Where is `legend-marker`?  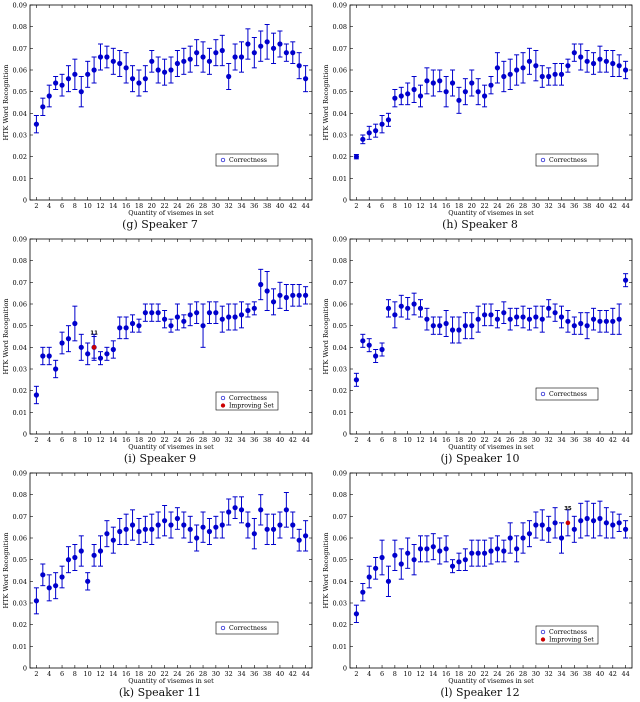
legend-marker is located at coordinates (223, 160).